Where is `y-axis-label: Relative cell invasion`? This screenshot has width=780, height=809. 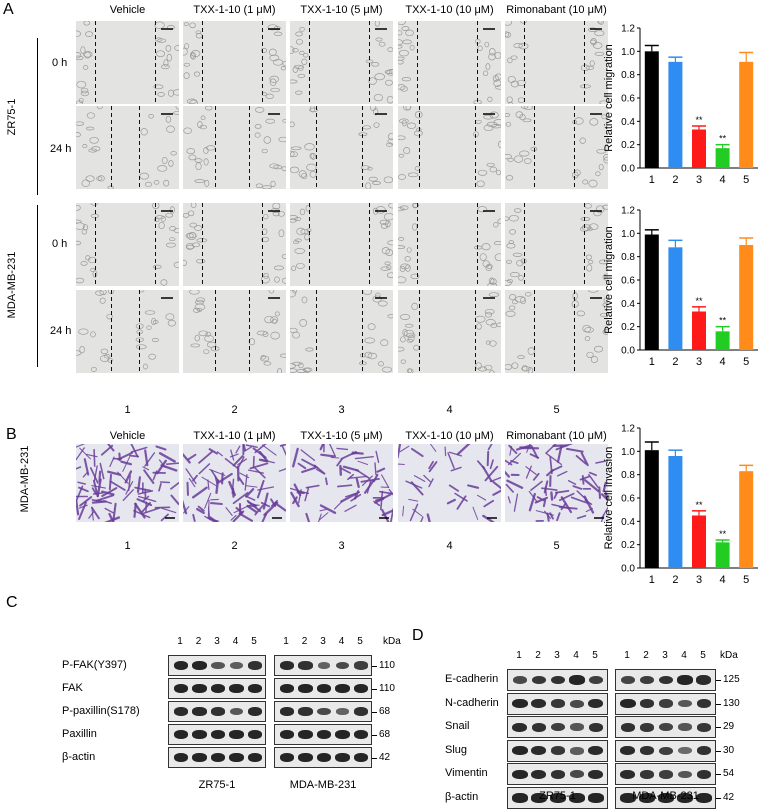 y-axis-label: Relative cell invasion is located at coordinates (609, 498).